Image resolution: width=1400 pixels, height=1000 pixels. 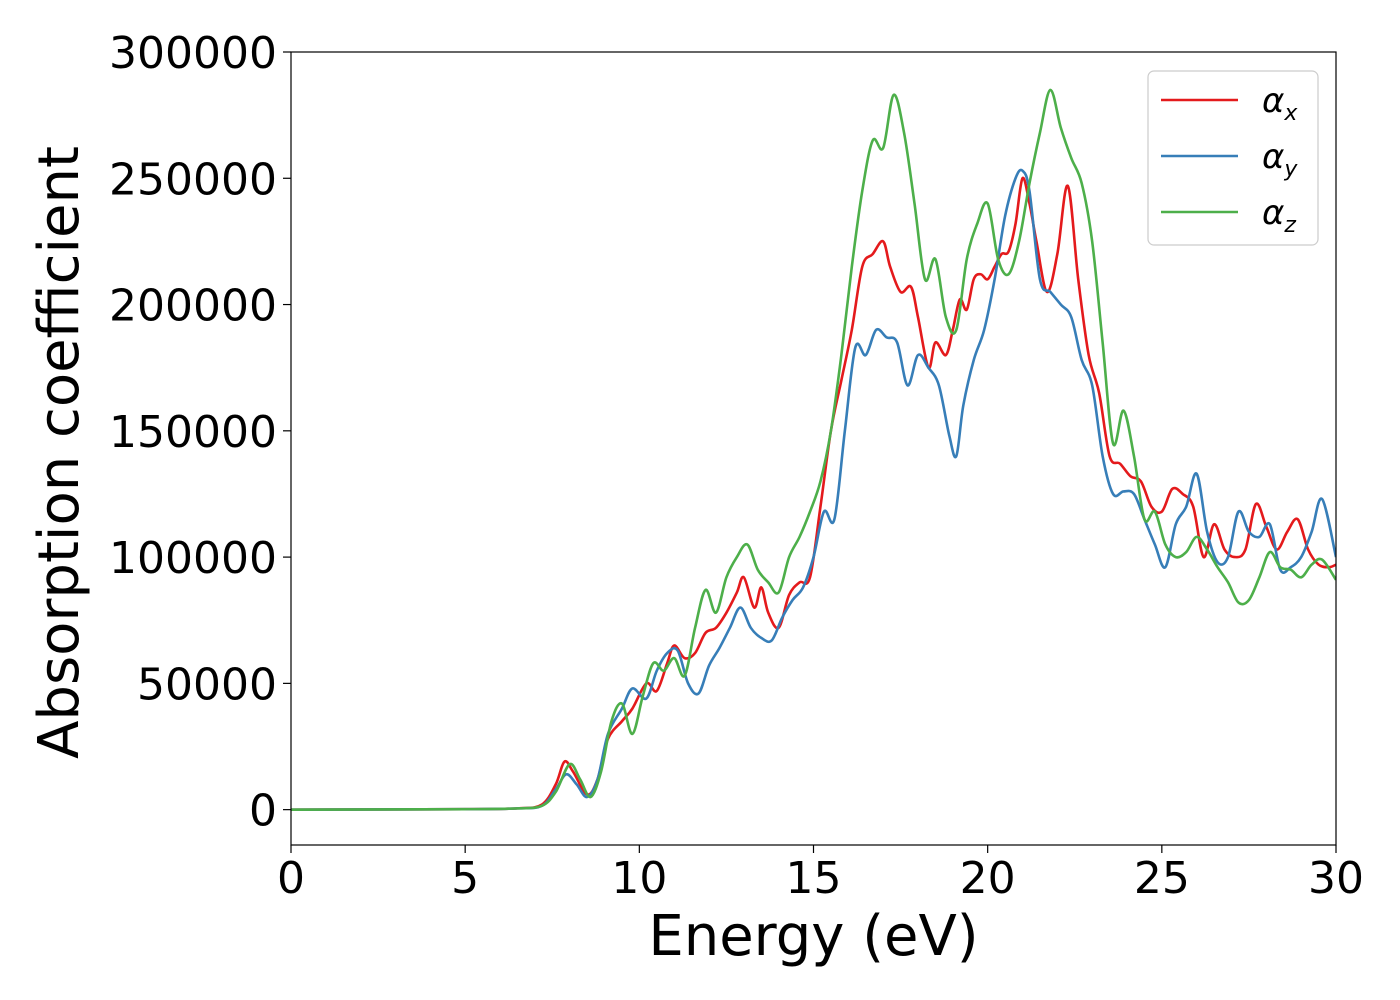 What do you see at coordinates (1336, 878) in the screenshot?
I see `x-tick-label: 30` at bounding box center [1336, 878].